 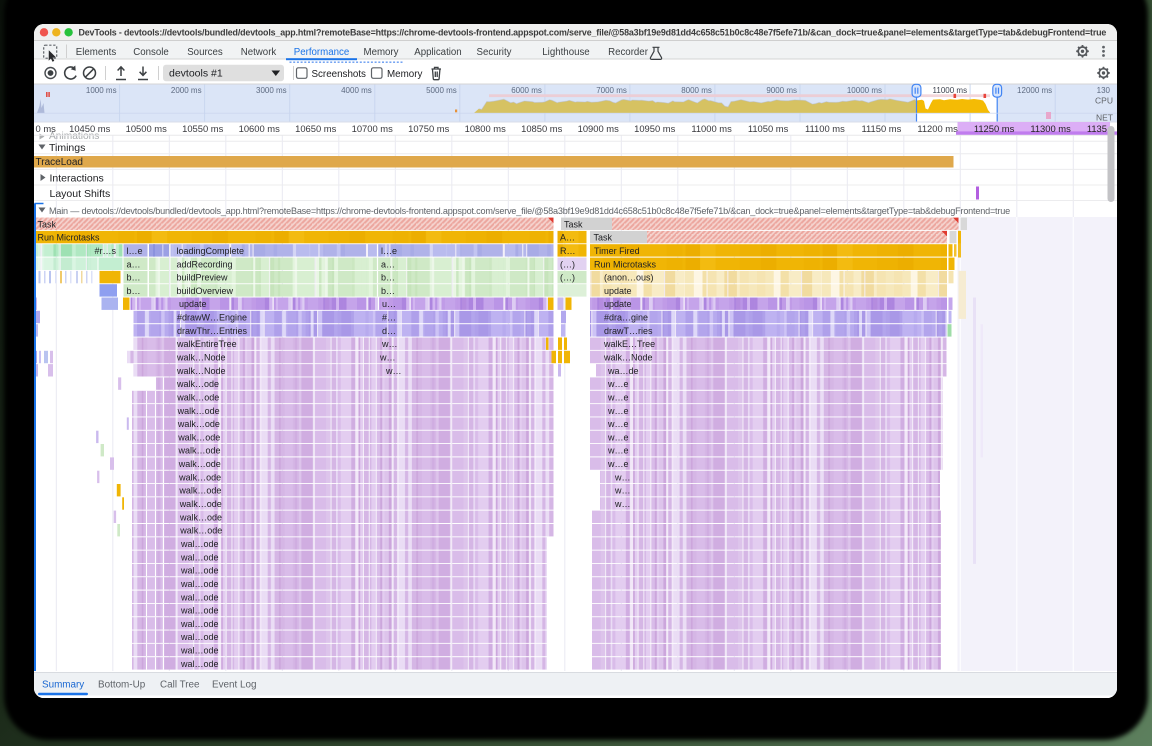 What do you see at coordinates (611, 90) in the screenshot?
I see `svg-text: 7000 ms` at bounding box center [611, 90].